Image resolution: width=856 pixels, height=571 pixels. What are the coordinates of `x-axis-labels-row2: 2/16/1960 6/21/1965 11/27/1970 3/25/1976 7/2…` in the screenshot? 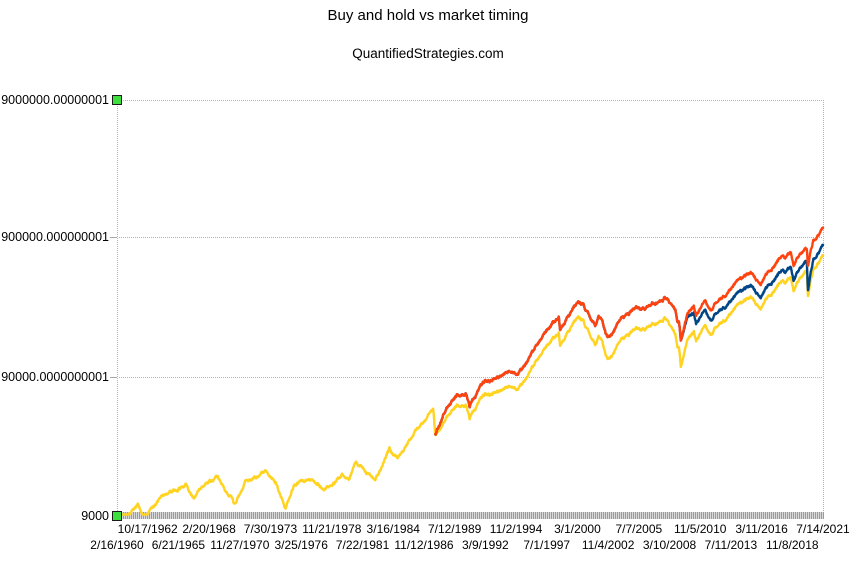 It's located at (428, 545).